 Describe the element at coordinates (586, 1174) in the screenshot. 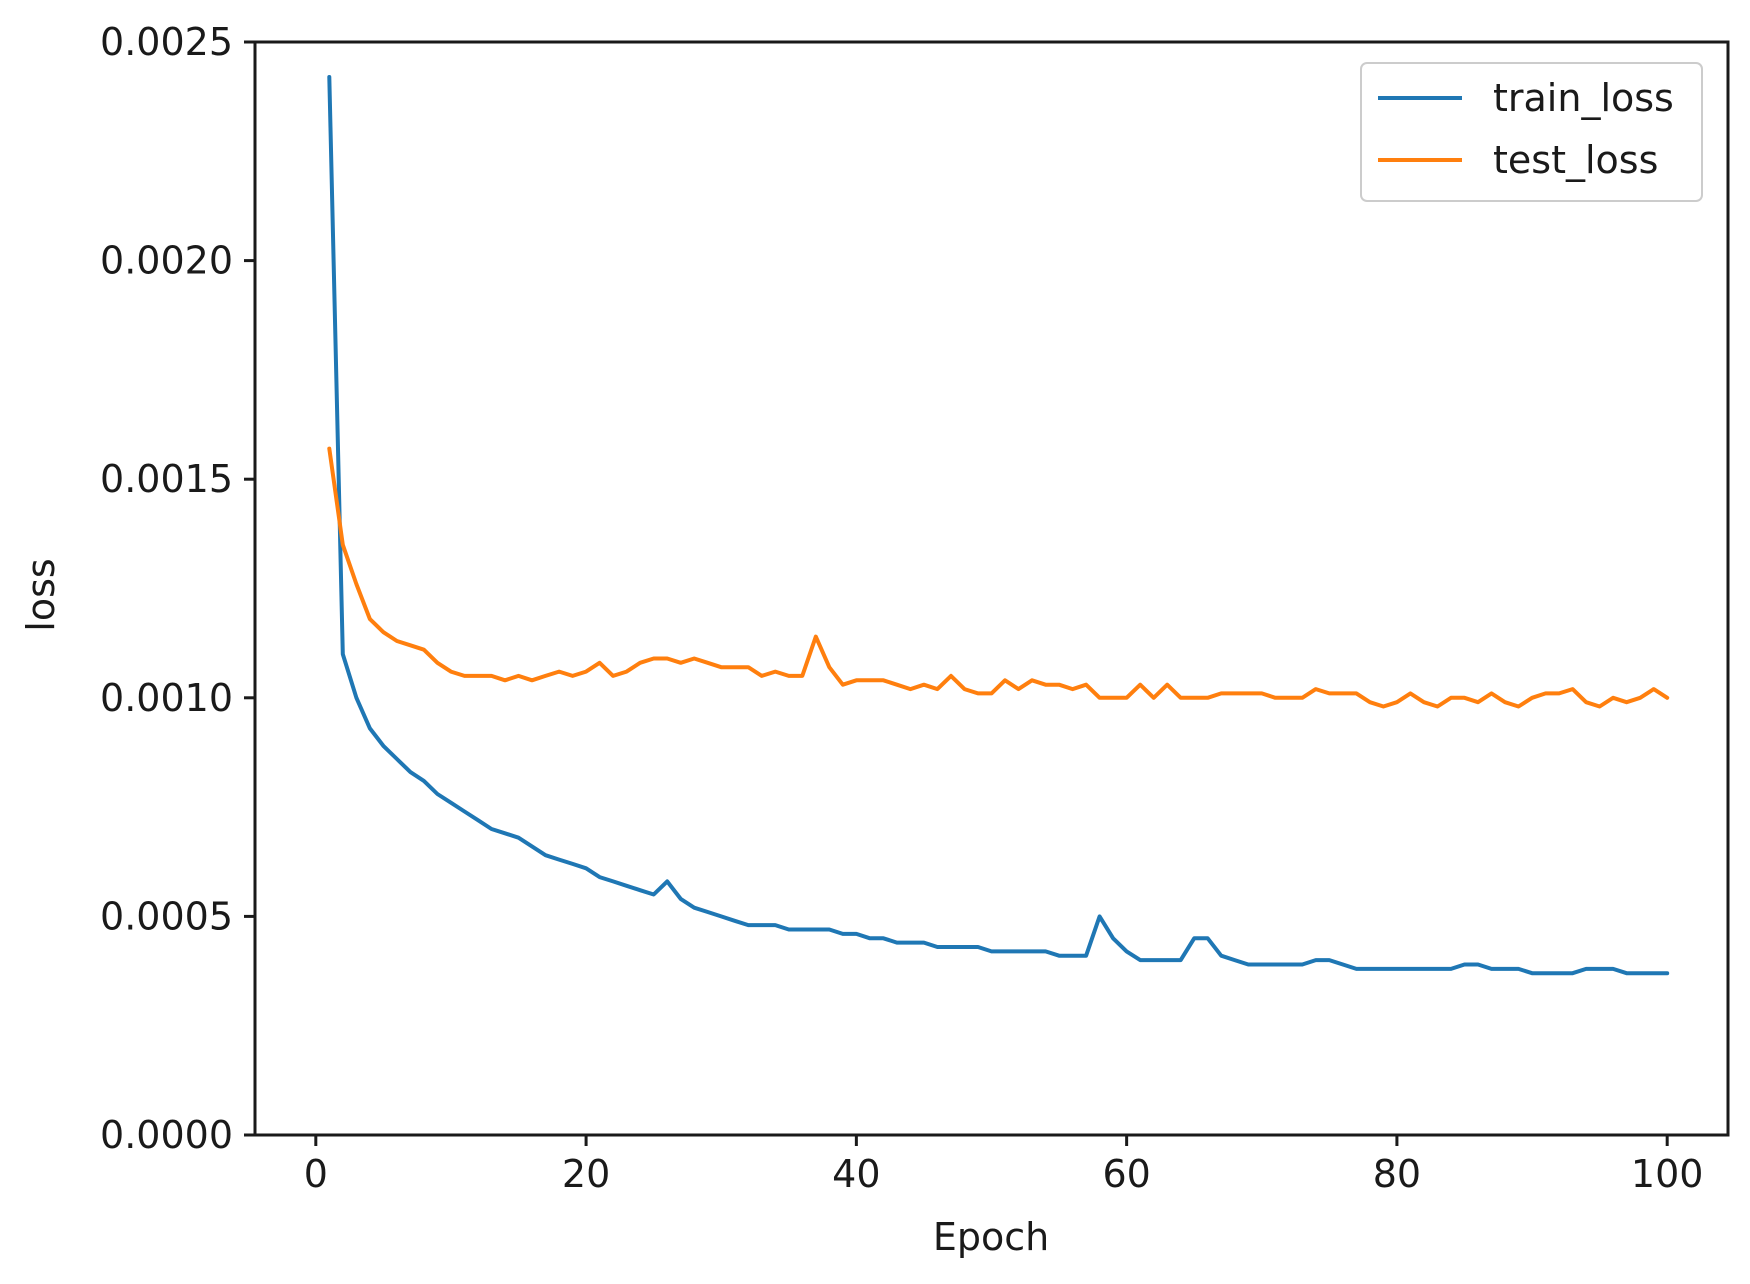

I see `x-tick-label: 20` at that location.